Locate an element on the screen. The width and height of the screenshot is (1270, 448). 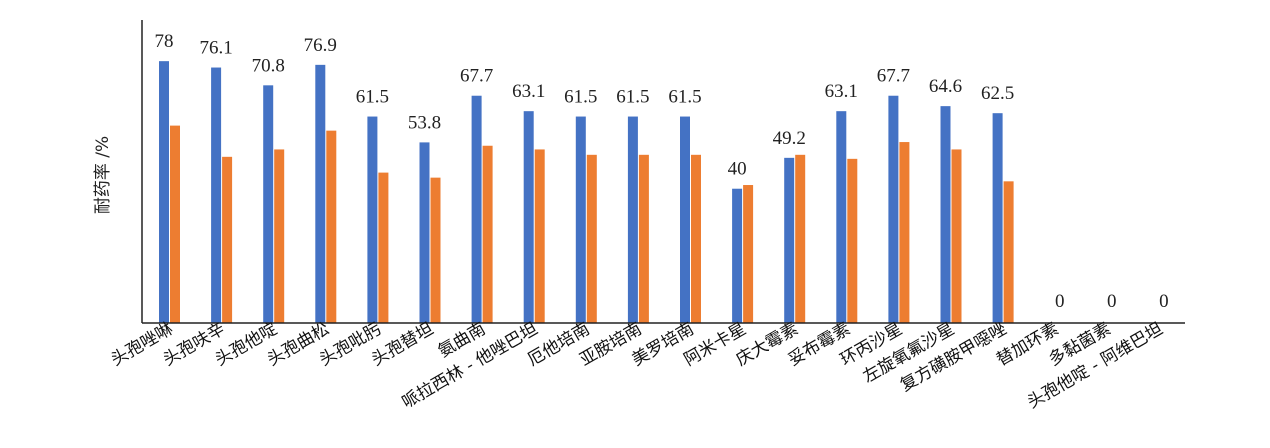
value-label-18: 0 is located at coordinates (1060, 301).